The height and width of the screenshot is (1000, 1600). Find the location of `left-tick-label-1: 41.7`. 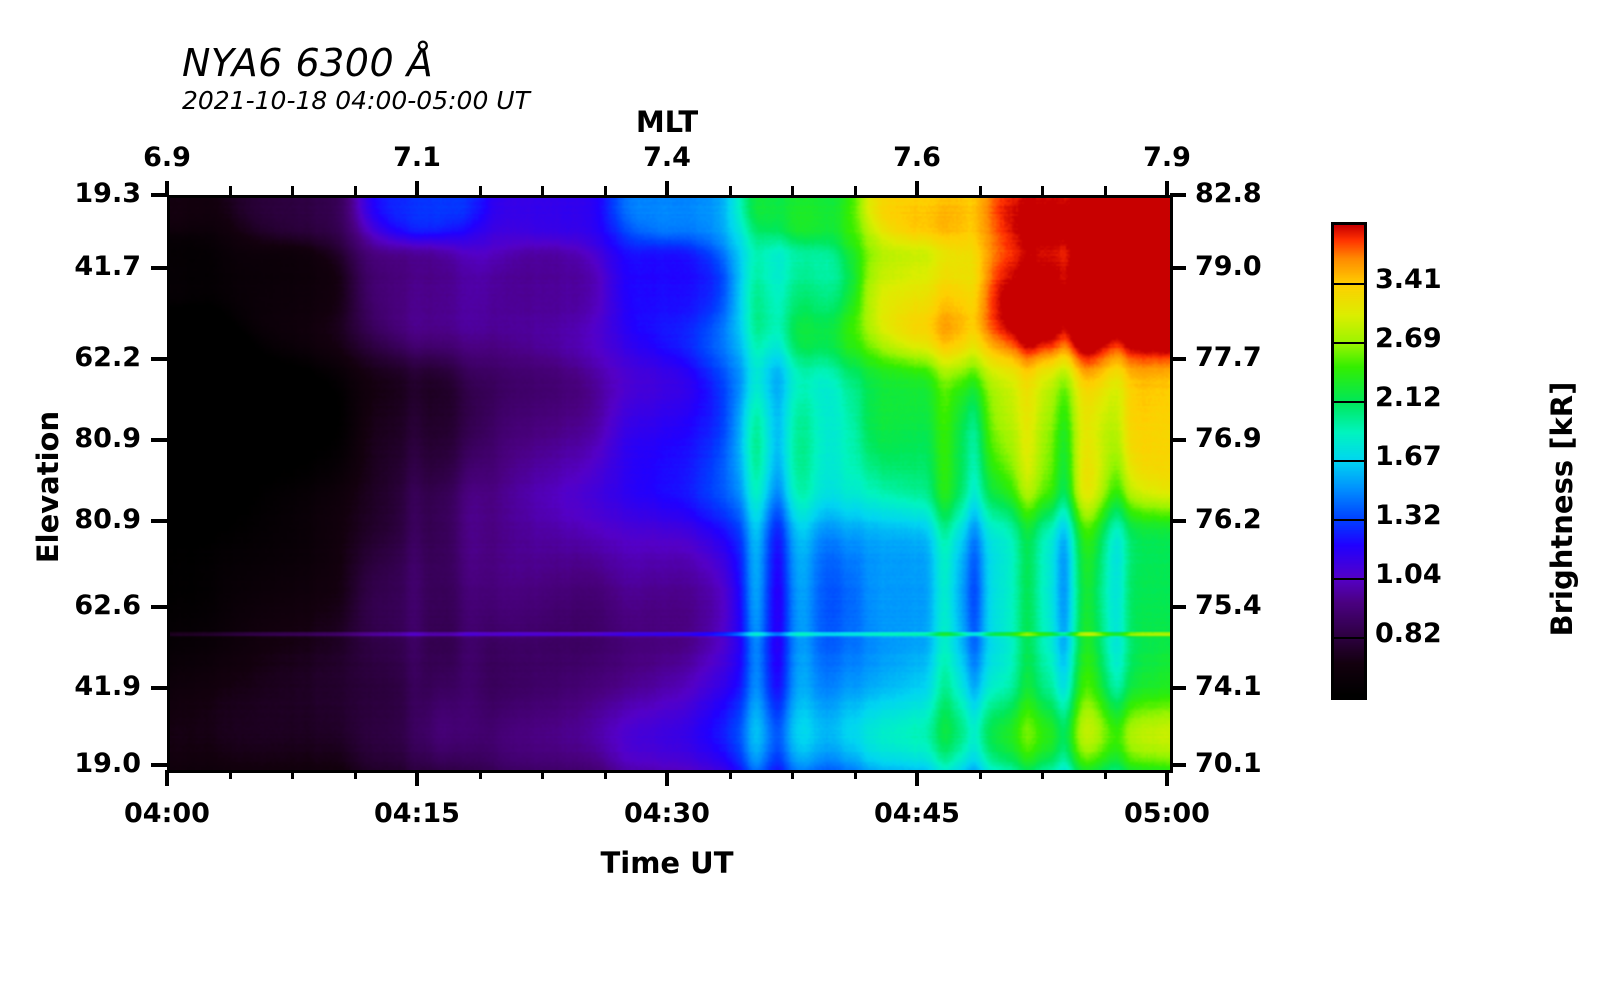

left-tick-label-1: 41.7 is located at coordinates (107, 266).